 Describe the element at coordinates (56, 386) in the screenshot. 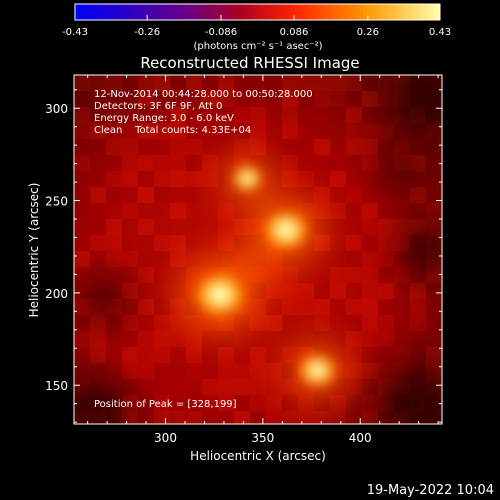

I see `y-tick-label: 150` at that location.